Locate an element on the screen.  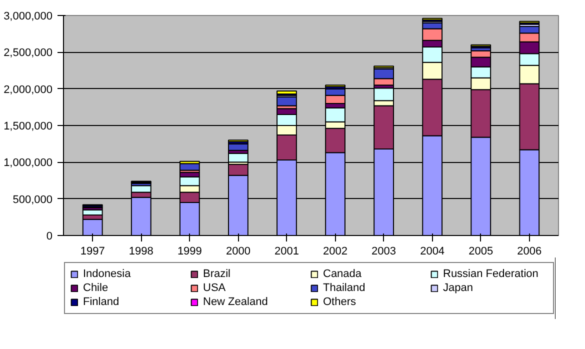
x-tick-label: 2005 is located at coordinates (481, 252).